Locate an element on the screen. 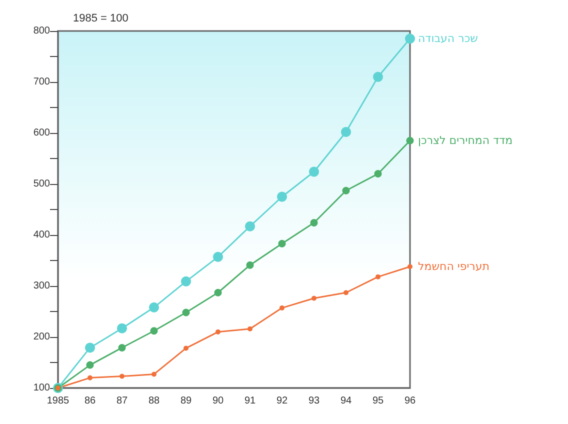  x-tick-label: 88 is located at coordinates (154, 401).